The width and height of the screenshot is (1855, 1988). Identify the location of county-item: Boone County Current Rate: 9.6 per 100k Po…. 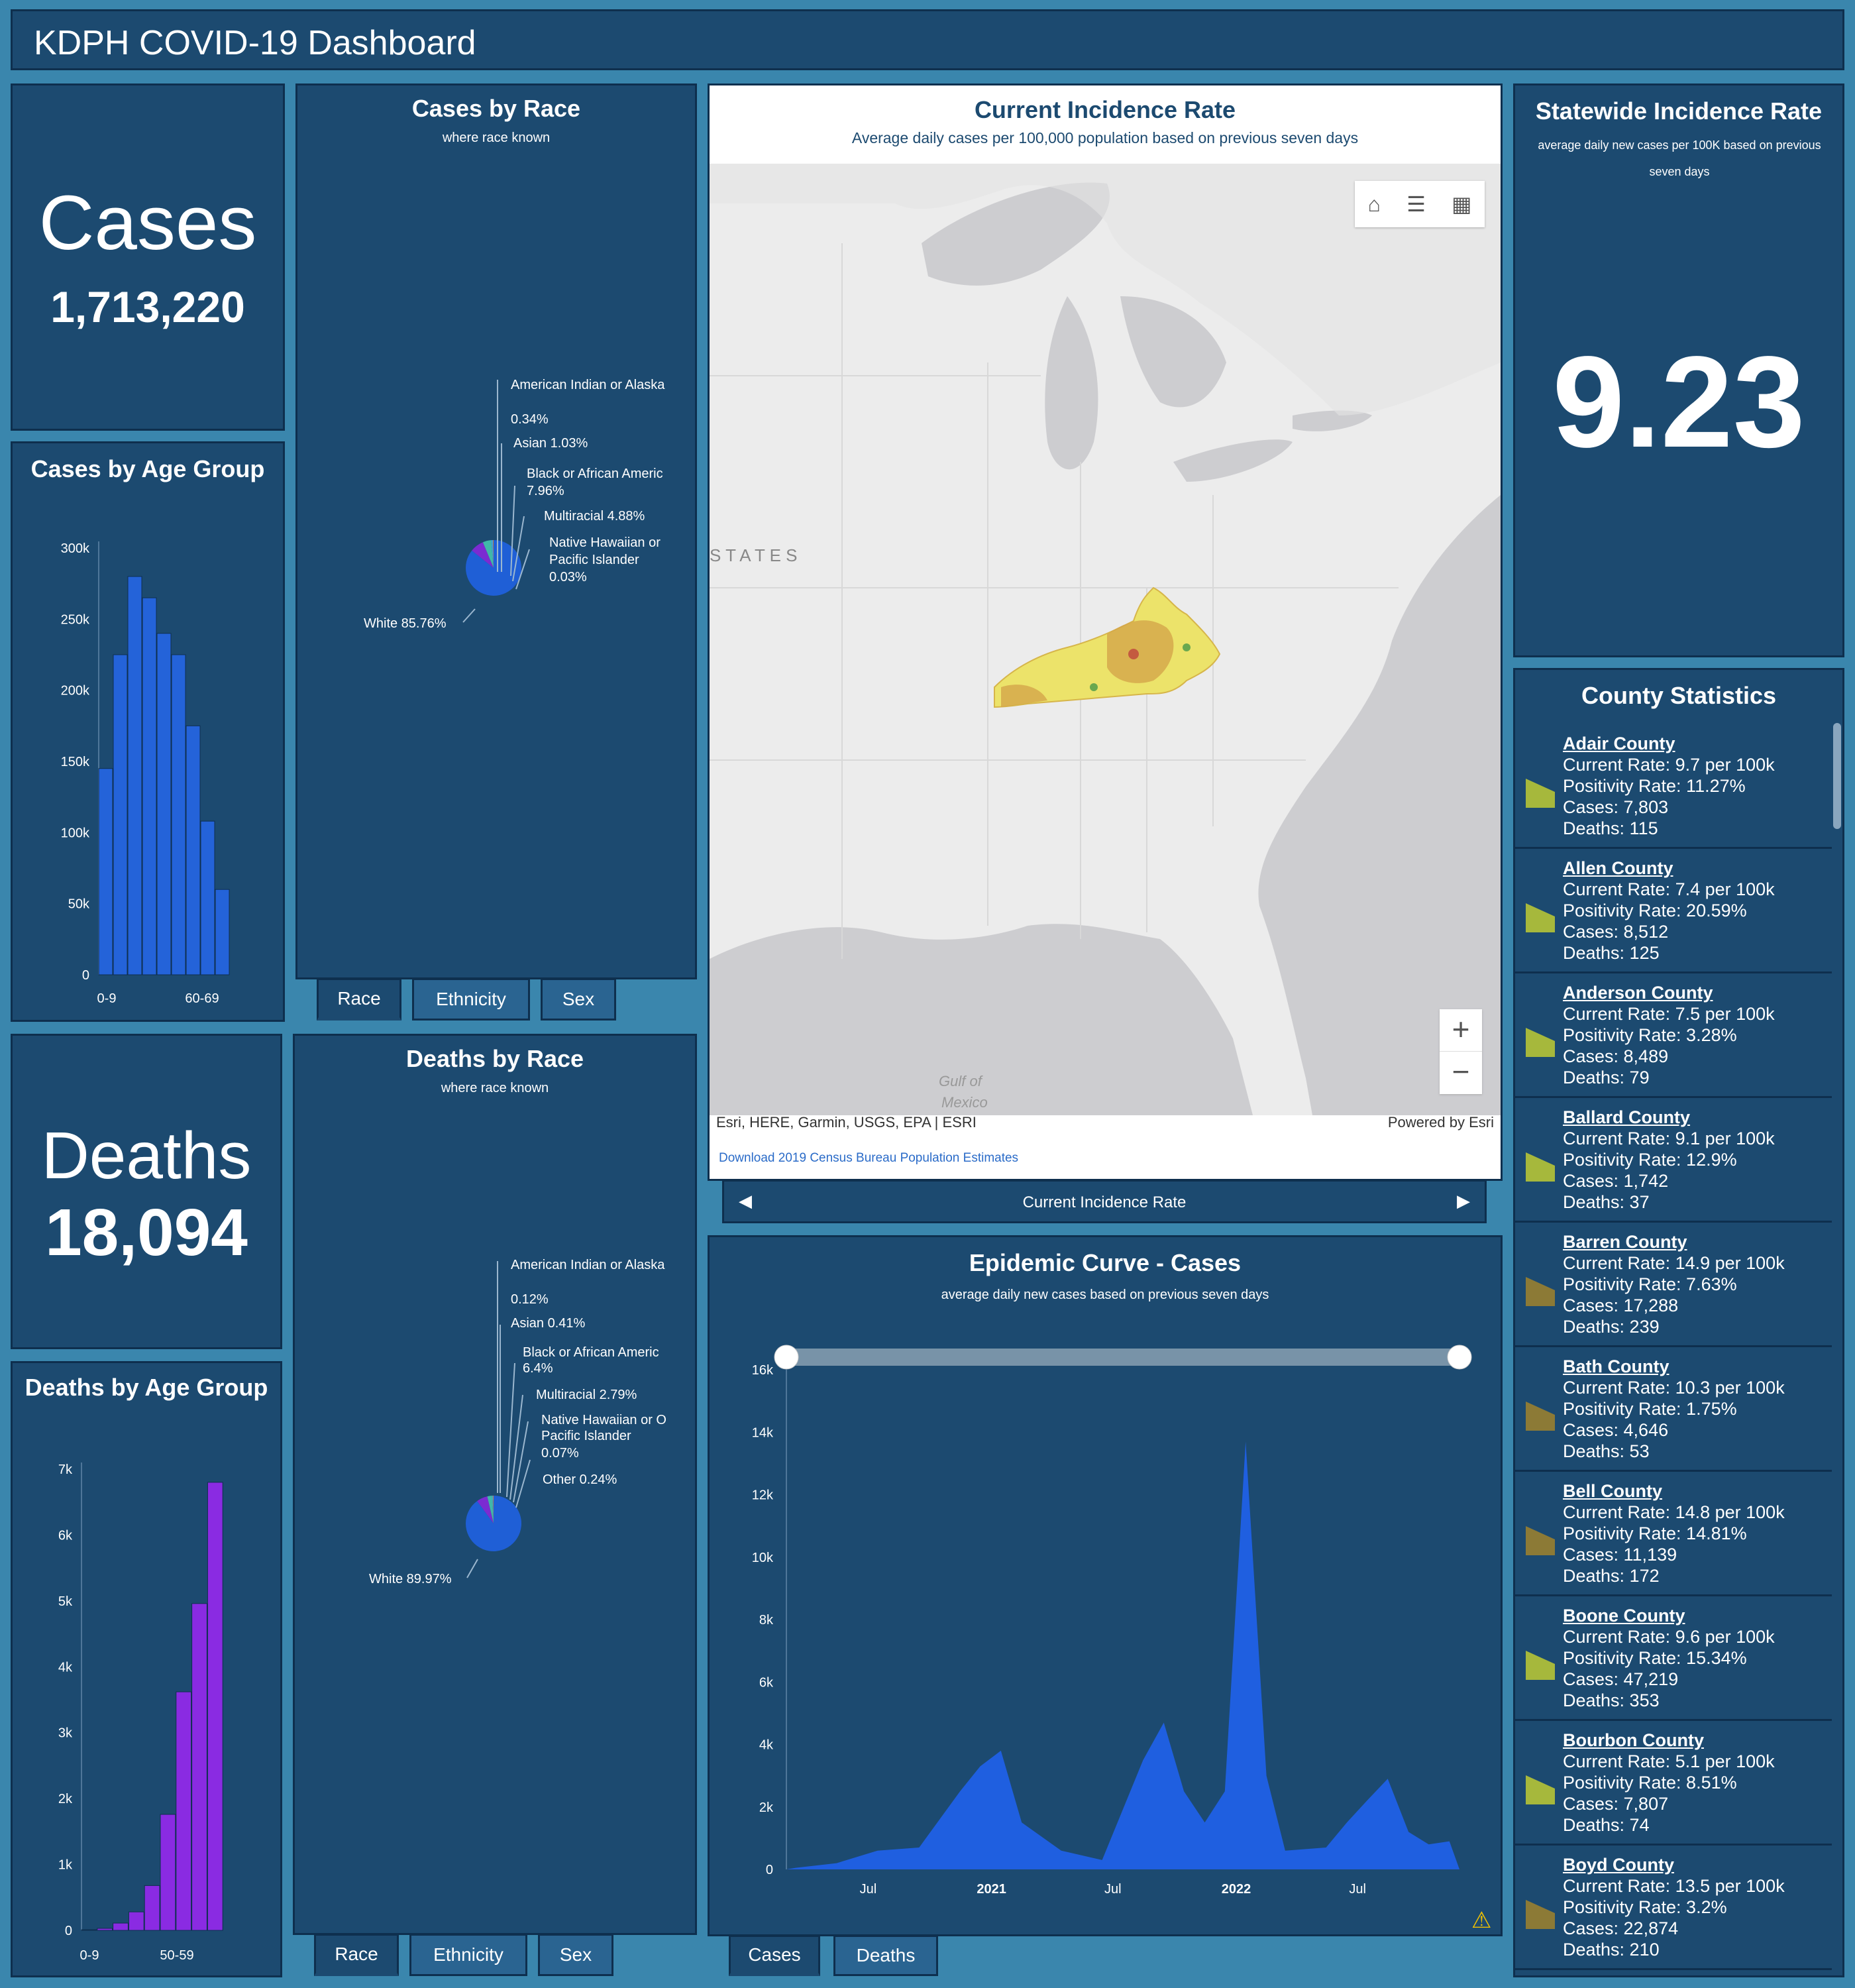
(1673, 1658).